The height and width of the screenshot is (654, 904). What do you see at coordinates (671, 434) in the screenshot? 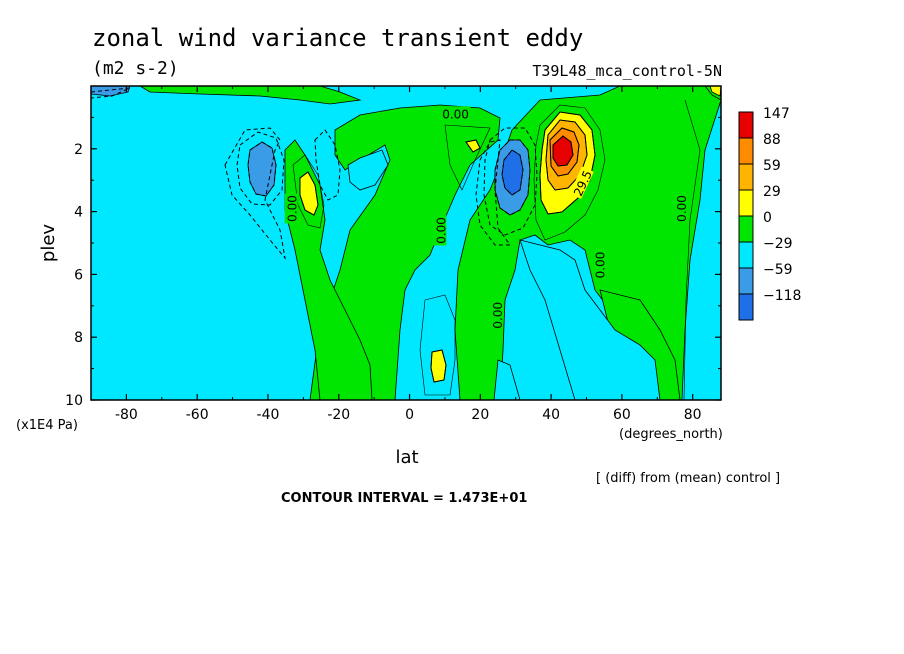
I see `x-axis-units: (degrees_north)` at bounding box center [671, 434].